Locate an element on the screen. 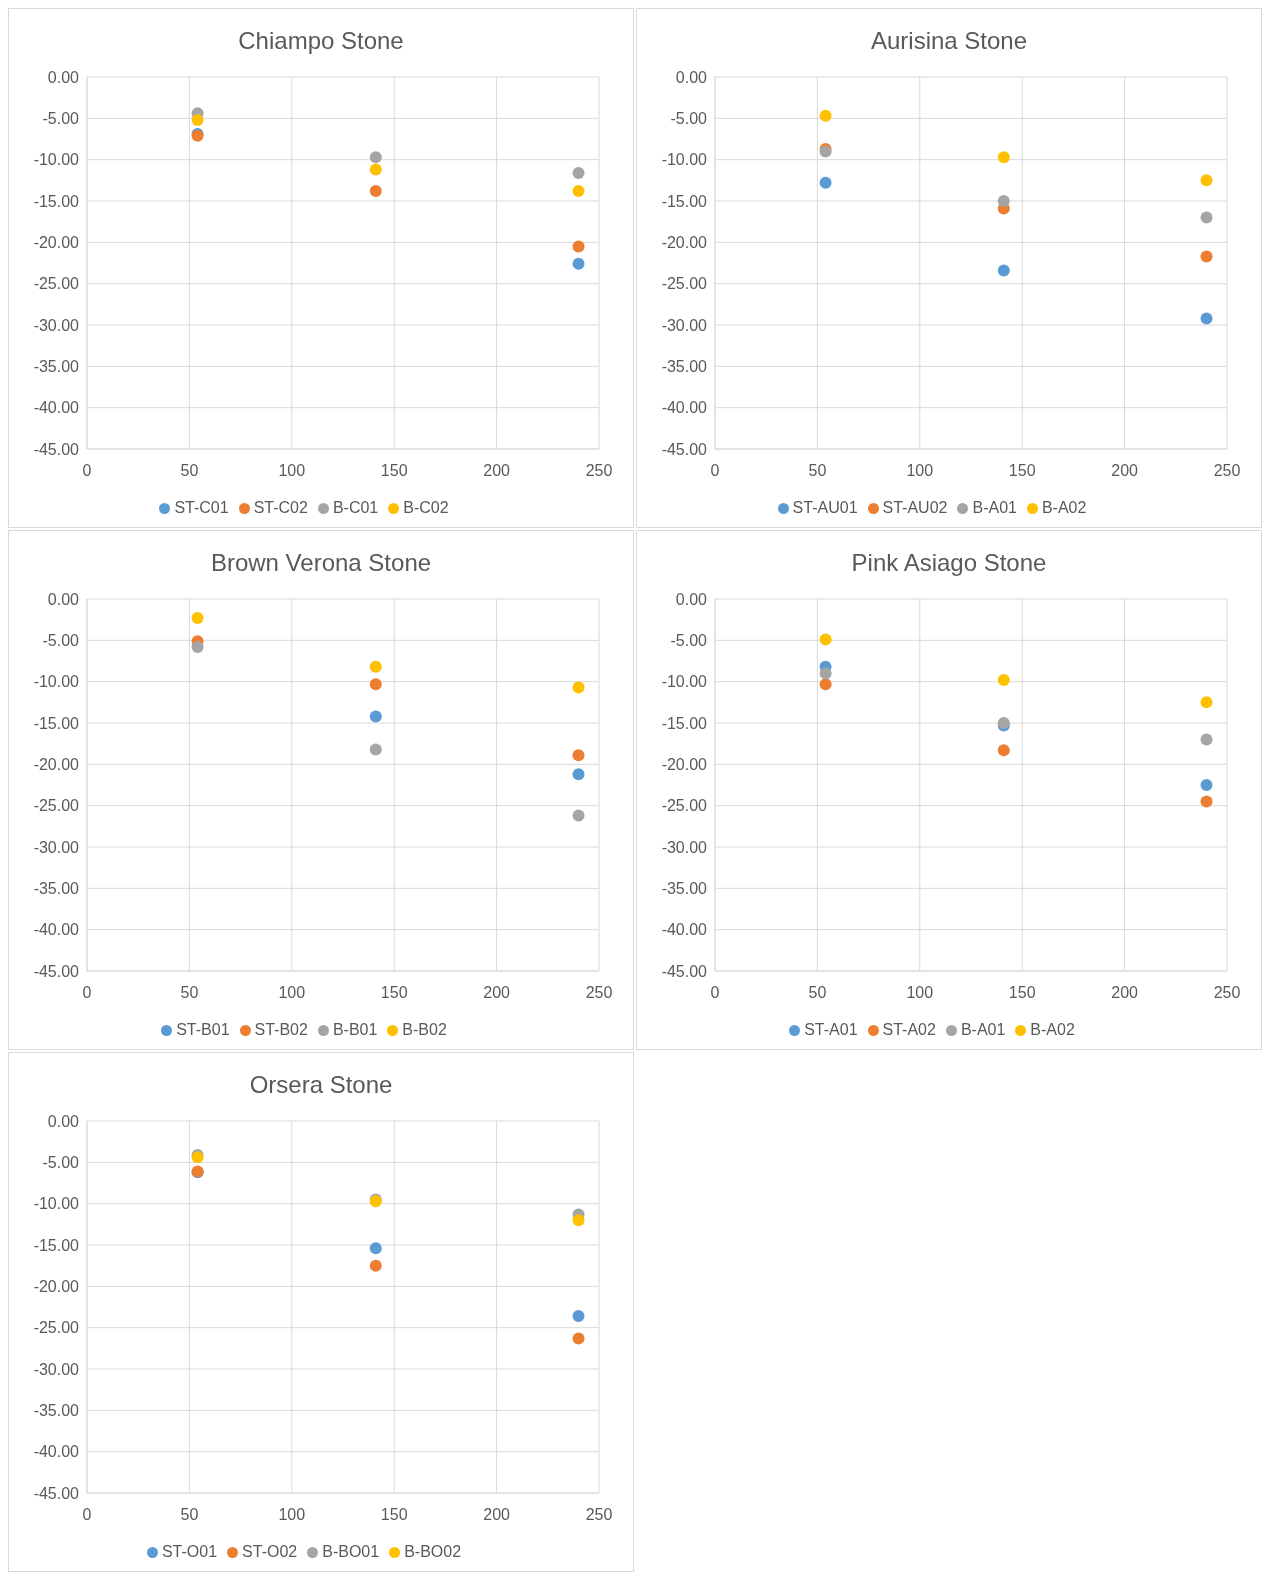 This screenshot has height=1596, width=1287. chart-title: Aurisina Stone is located at coordinates (949, 41).